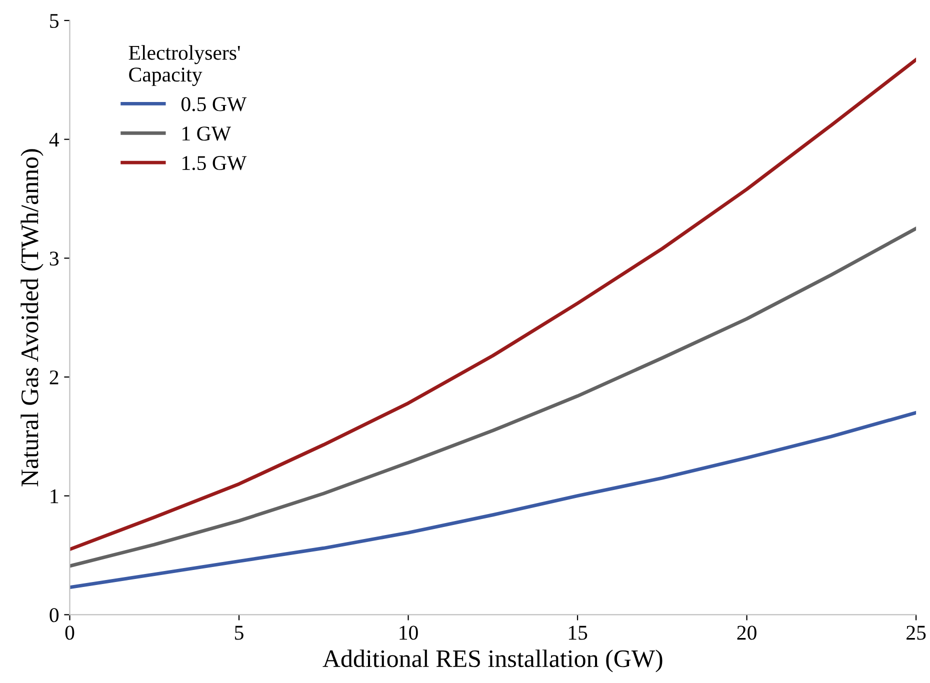  What do you see at coordinates (214, 104) in the screenshot?
I see `legend-label: 0.5 GW` at bounding box center [214, 104].